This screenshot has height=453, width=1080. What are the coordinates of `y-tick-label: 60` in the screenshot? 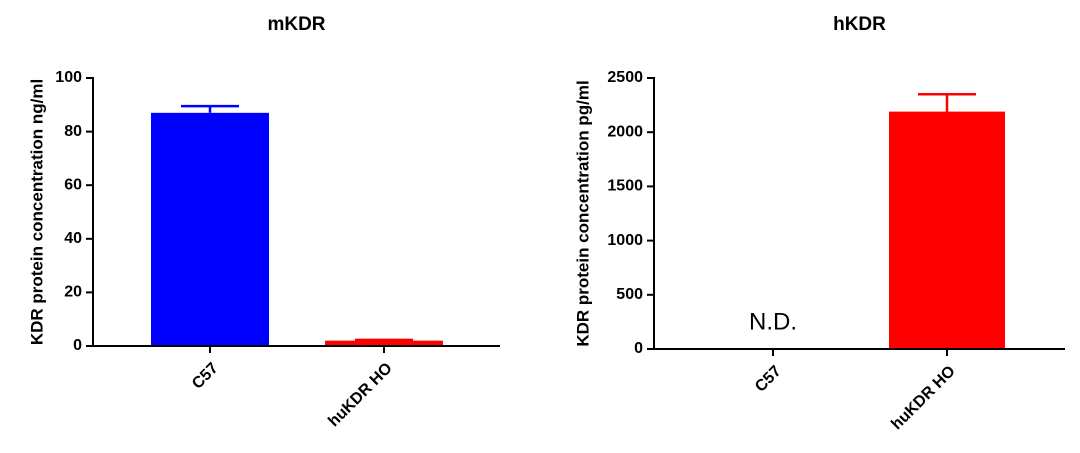 It's located at (73, 184).